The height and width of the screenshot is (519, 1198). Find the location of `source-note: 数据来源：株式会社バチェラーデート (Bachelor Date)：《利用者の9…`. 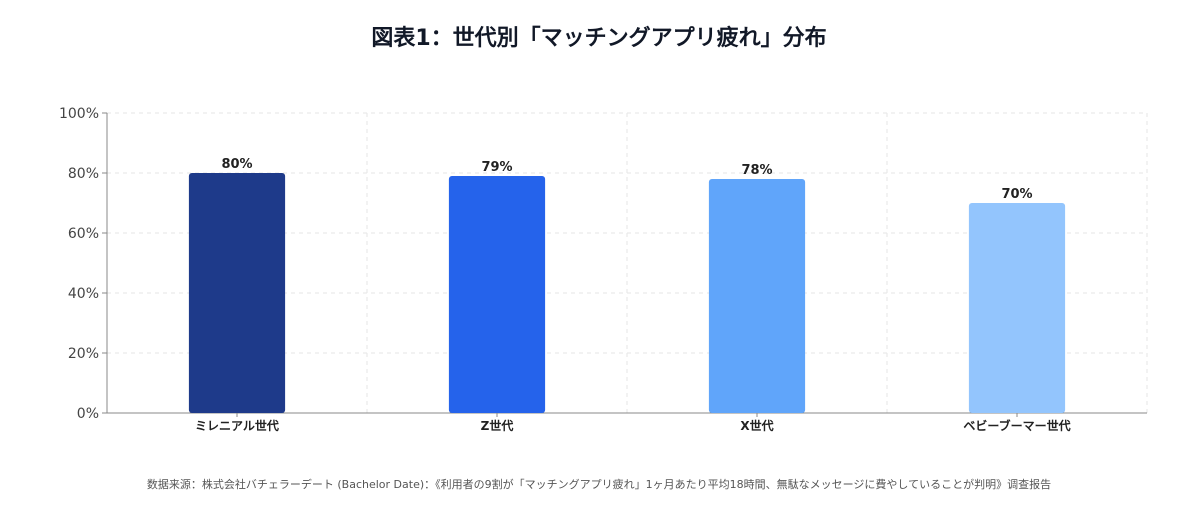

source-note: 数据来源：株式会社バチェラーデート (Bachelor Date)：《利用者の9… is located at coordinates (599, 484).